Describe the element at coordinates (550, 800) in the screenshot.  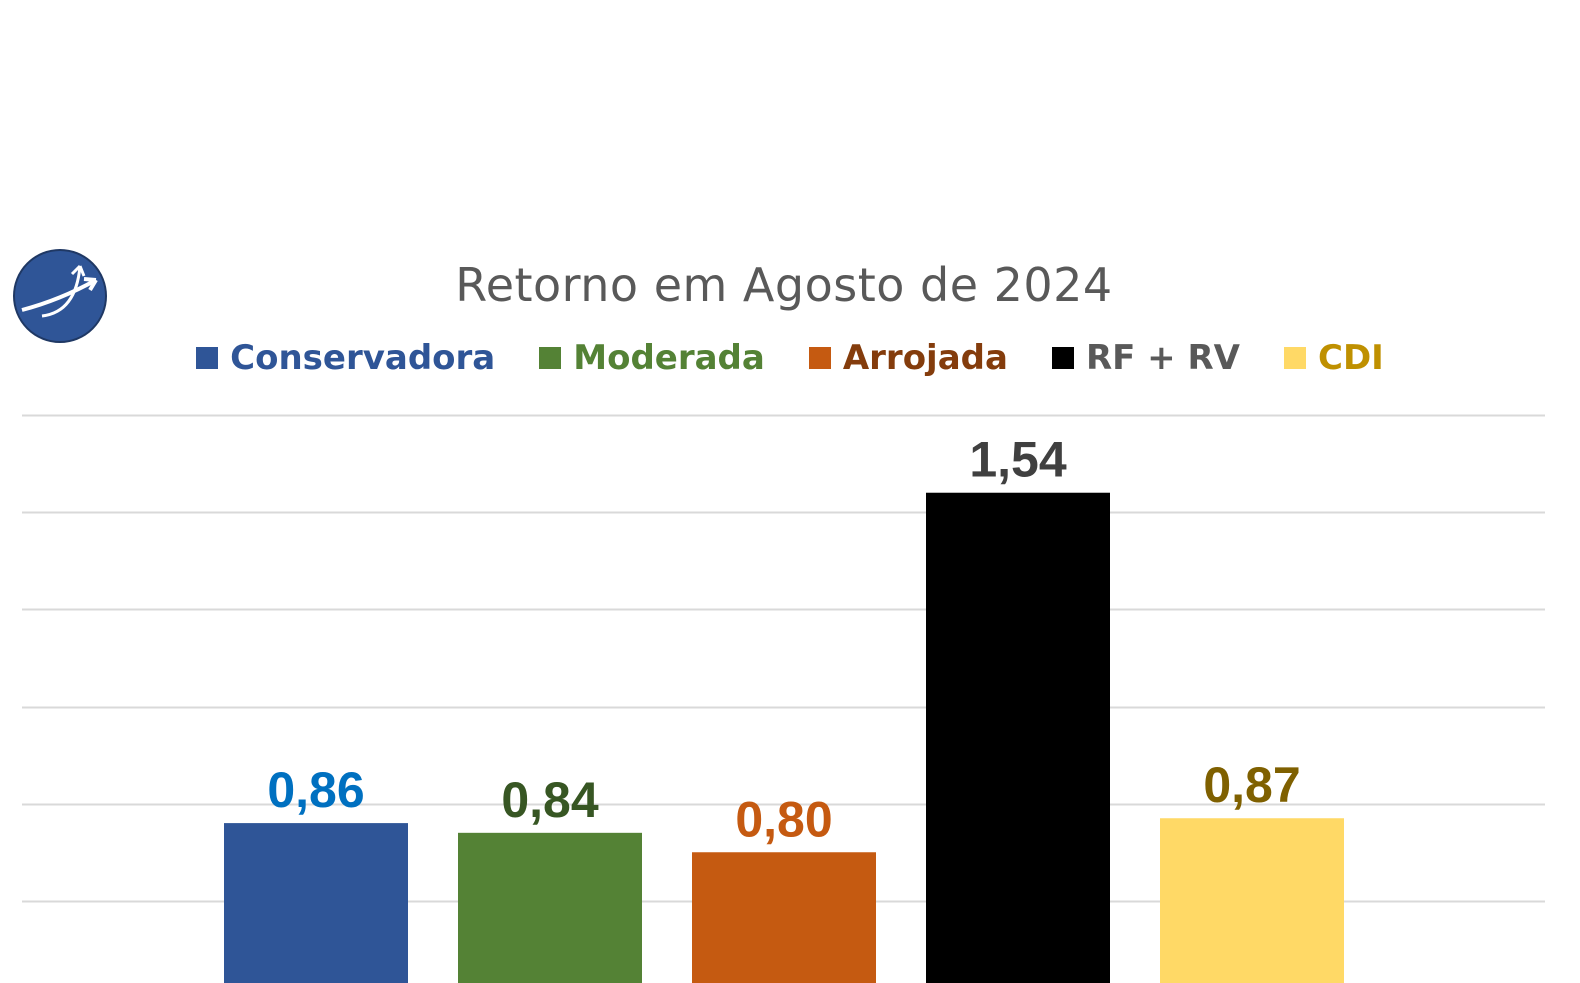
I see `value-label: 0,84` at that location.